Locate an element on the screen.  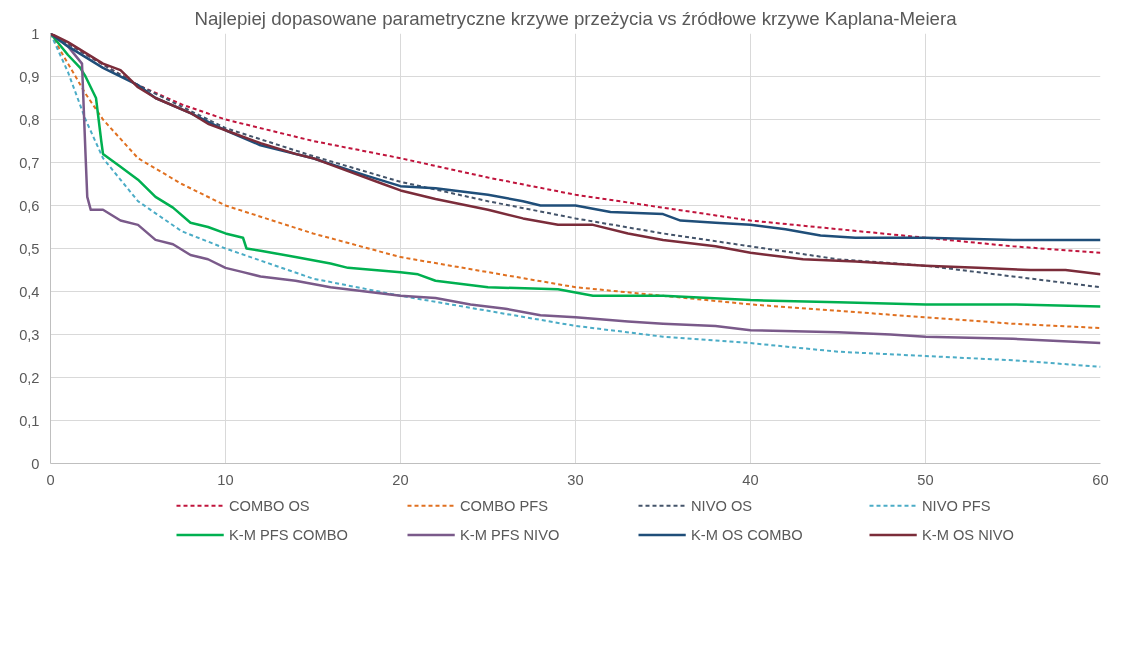
x-tick-label: 50 is located at coordinates (925, 479).